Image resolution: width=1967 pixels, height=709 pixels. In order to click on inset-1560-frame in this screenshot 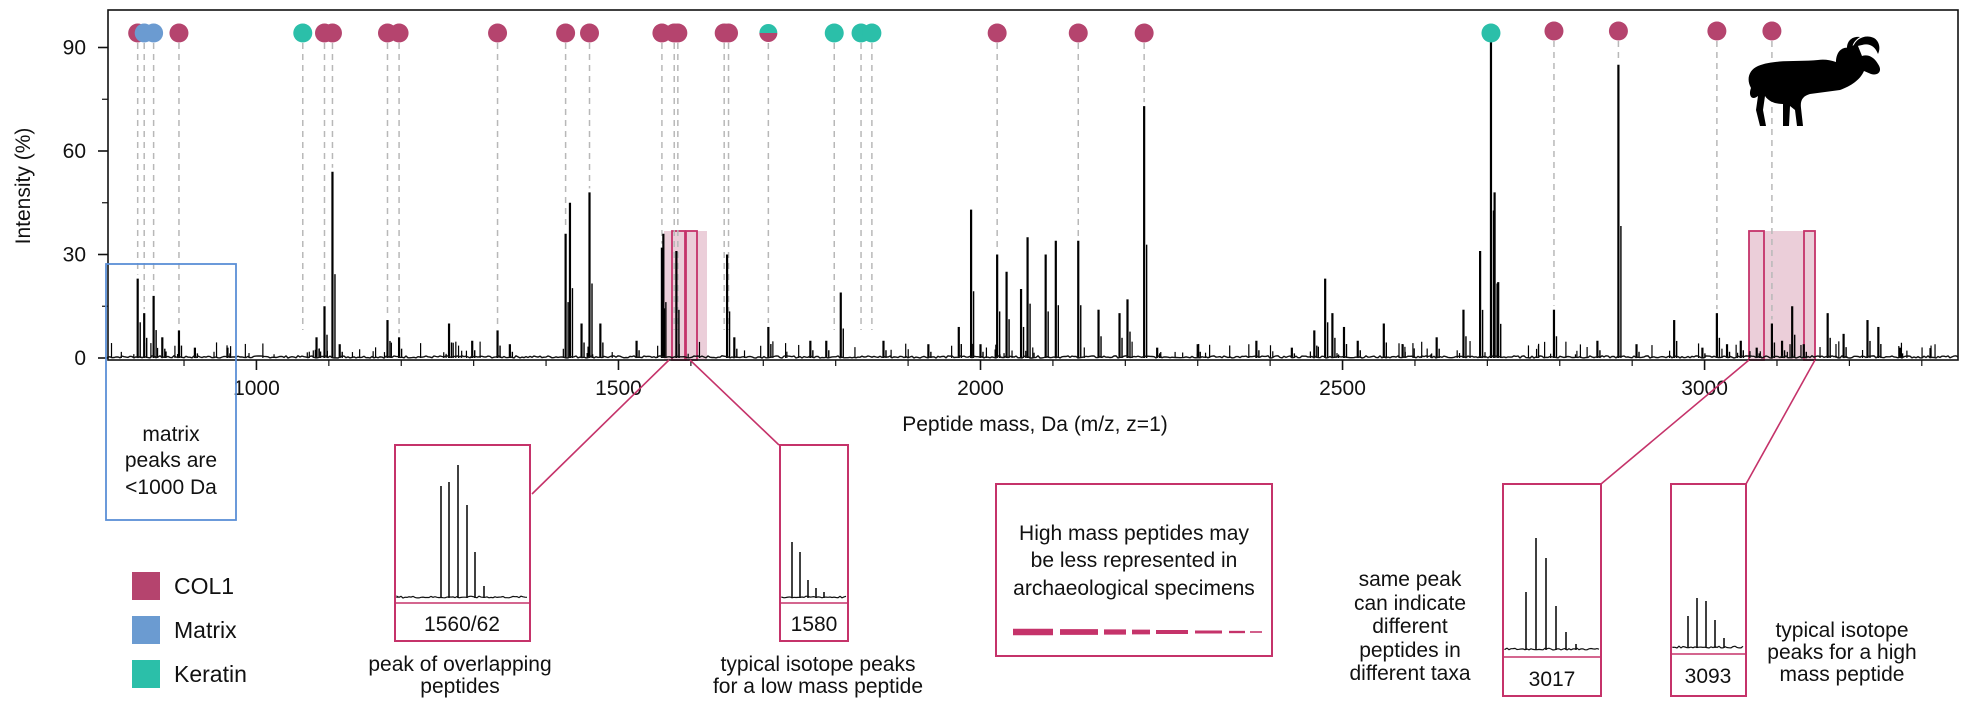, I will do `click(462, 543)`.